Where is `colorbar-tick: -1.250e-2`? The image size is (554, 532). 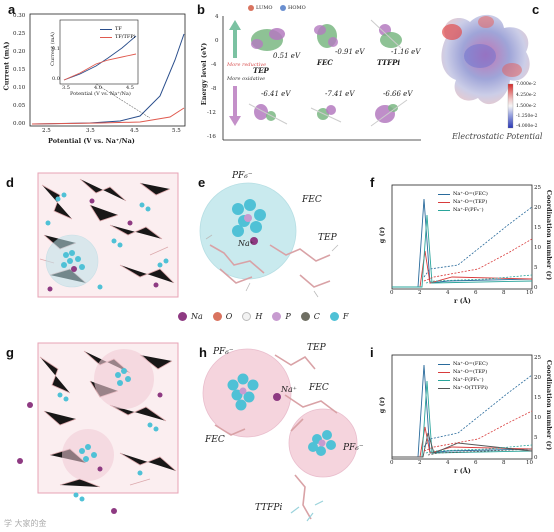
colorbar-tick: -1.250e-2 is located at coordinates (527, 116).